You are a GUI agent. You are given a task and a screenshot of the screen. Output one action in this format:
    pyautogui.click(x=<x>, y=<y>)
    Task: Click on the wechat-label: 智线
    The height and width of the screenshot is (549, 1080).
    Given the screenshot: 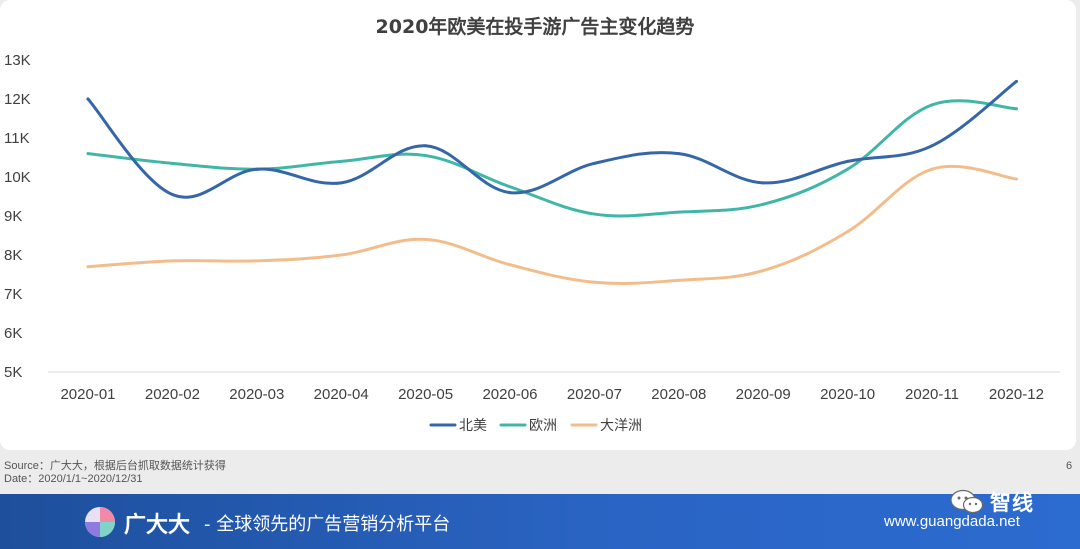 What is the action you would take?
    pyautogui.click(x=1012, y=503)
    